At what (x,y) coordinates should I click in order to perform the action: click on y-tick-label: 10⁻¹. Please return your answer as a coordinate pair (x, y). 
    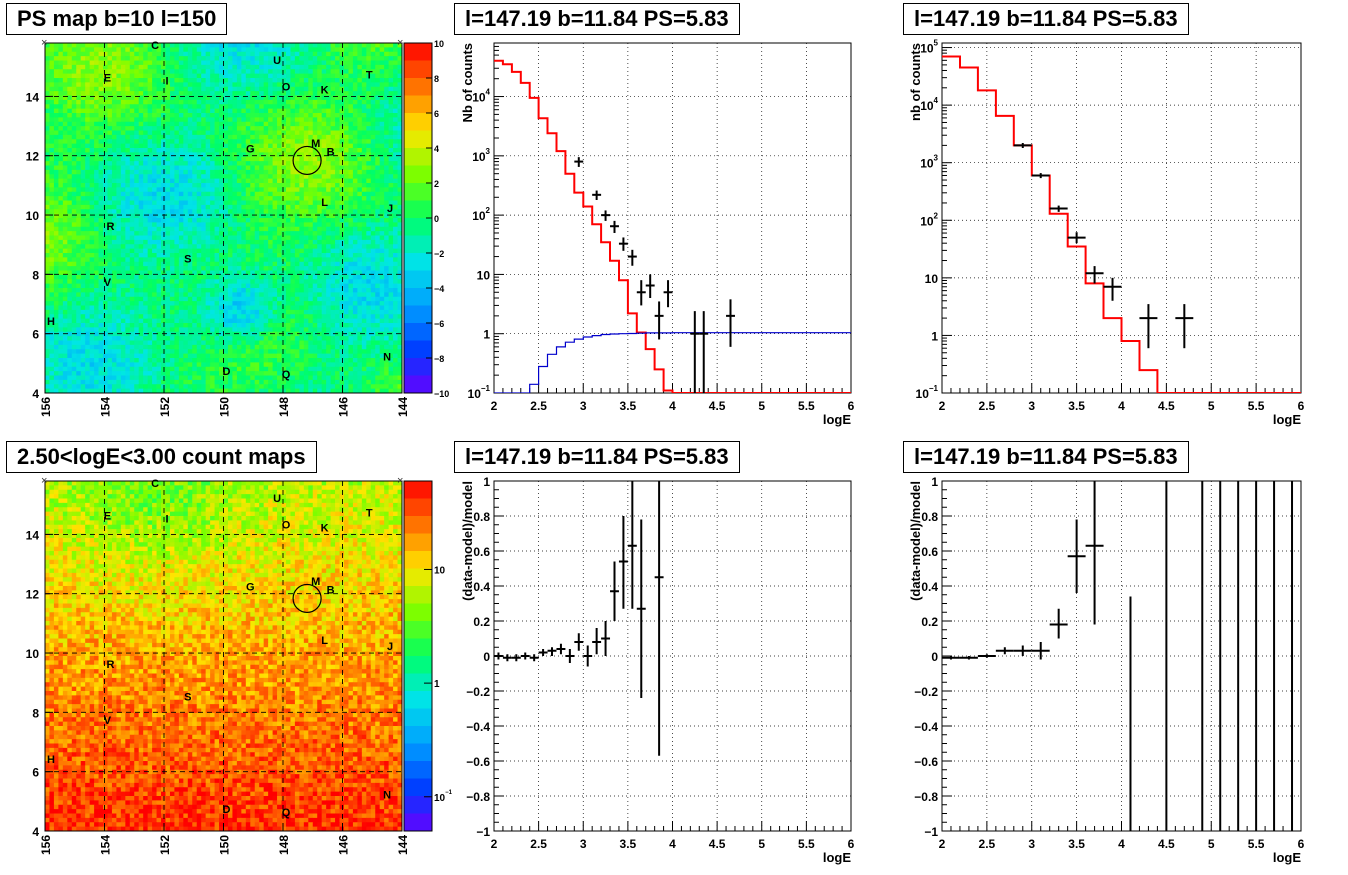
    Looking at the image, I should click on (927, 392).